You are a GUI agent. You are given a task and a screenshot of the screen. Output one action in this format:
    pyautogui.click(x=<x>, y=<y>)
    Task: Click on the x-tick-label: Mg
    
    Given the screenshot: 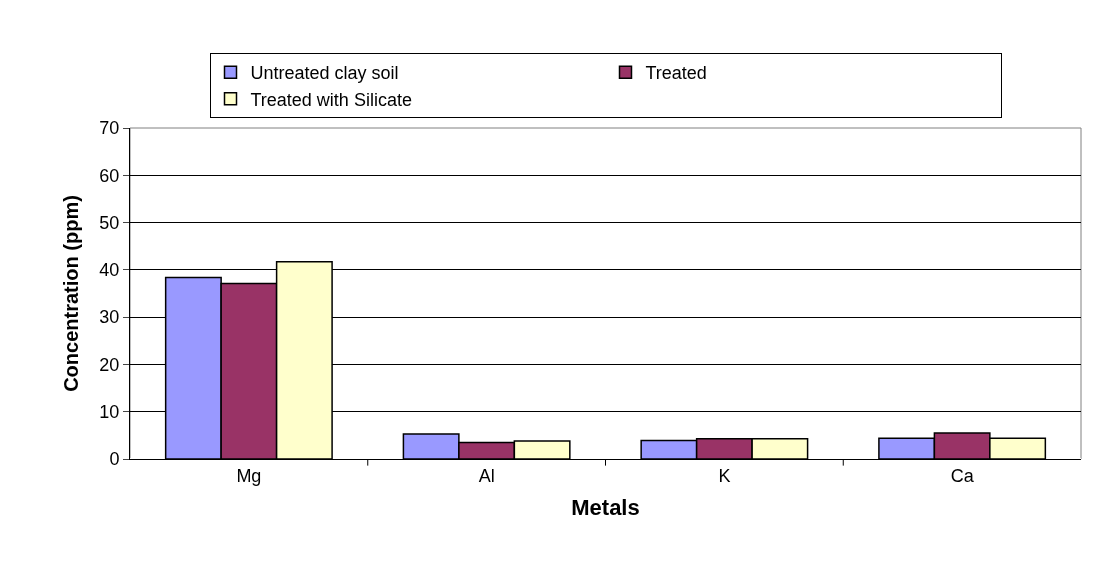 What is the action you would take?
    pyautogui.click(x=249, y=475)
    